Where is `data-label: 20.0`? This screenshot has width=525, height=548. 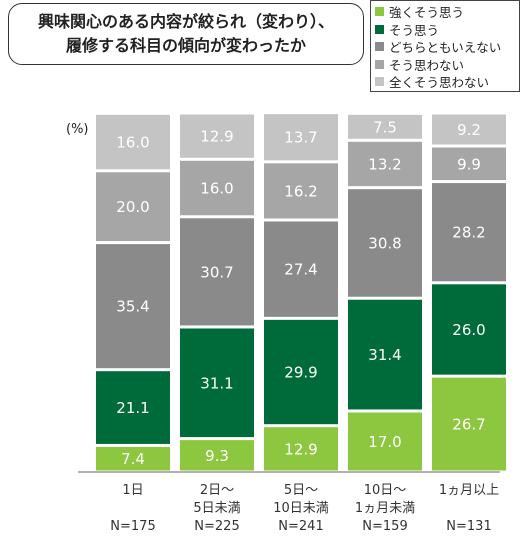 data-label: 20.0 is located at coordinates (132, 207).